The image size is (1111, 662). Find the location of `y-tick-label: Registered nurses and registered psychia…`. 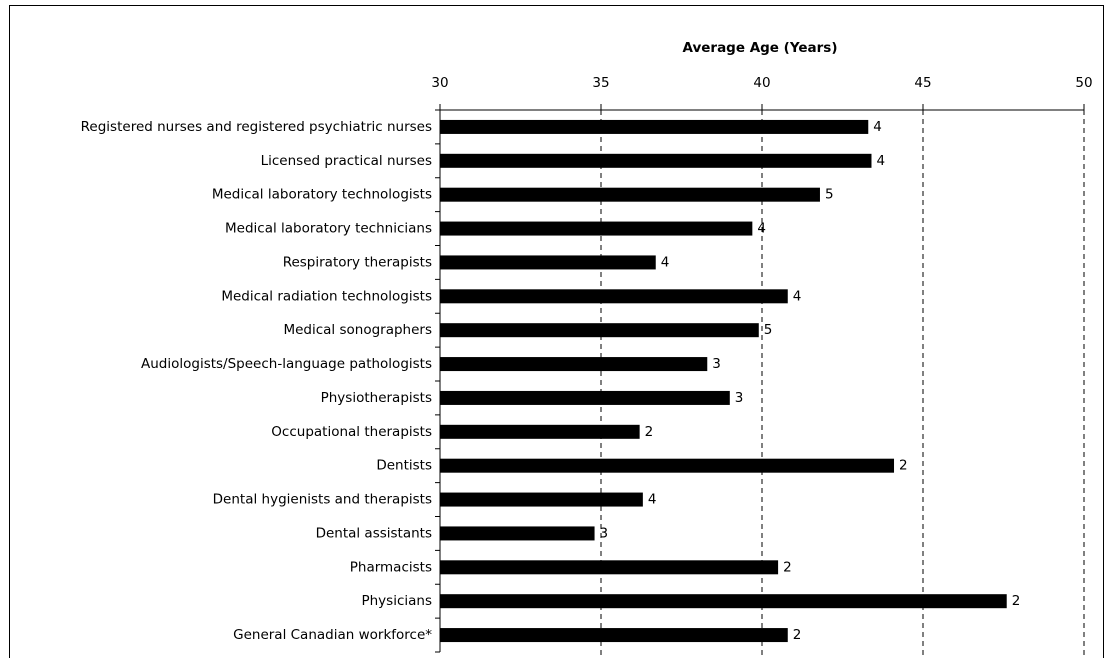

y-tick-label: Registered nurses and registered psychia… is located at coordinates (256, 127).